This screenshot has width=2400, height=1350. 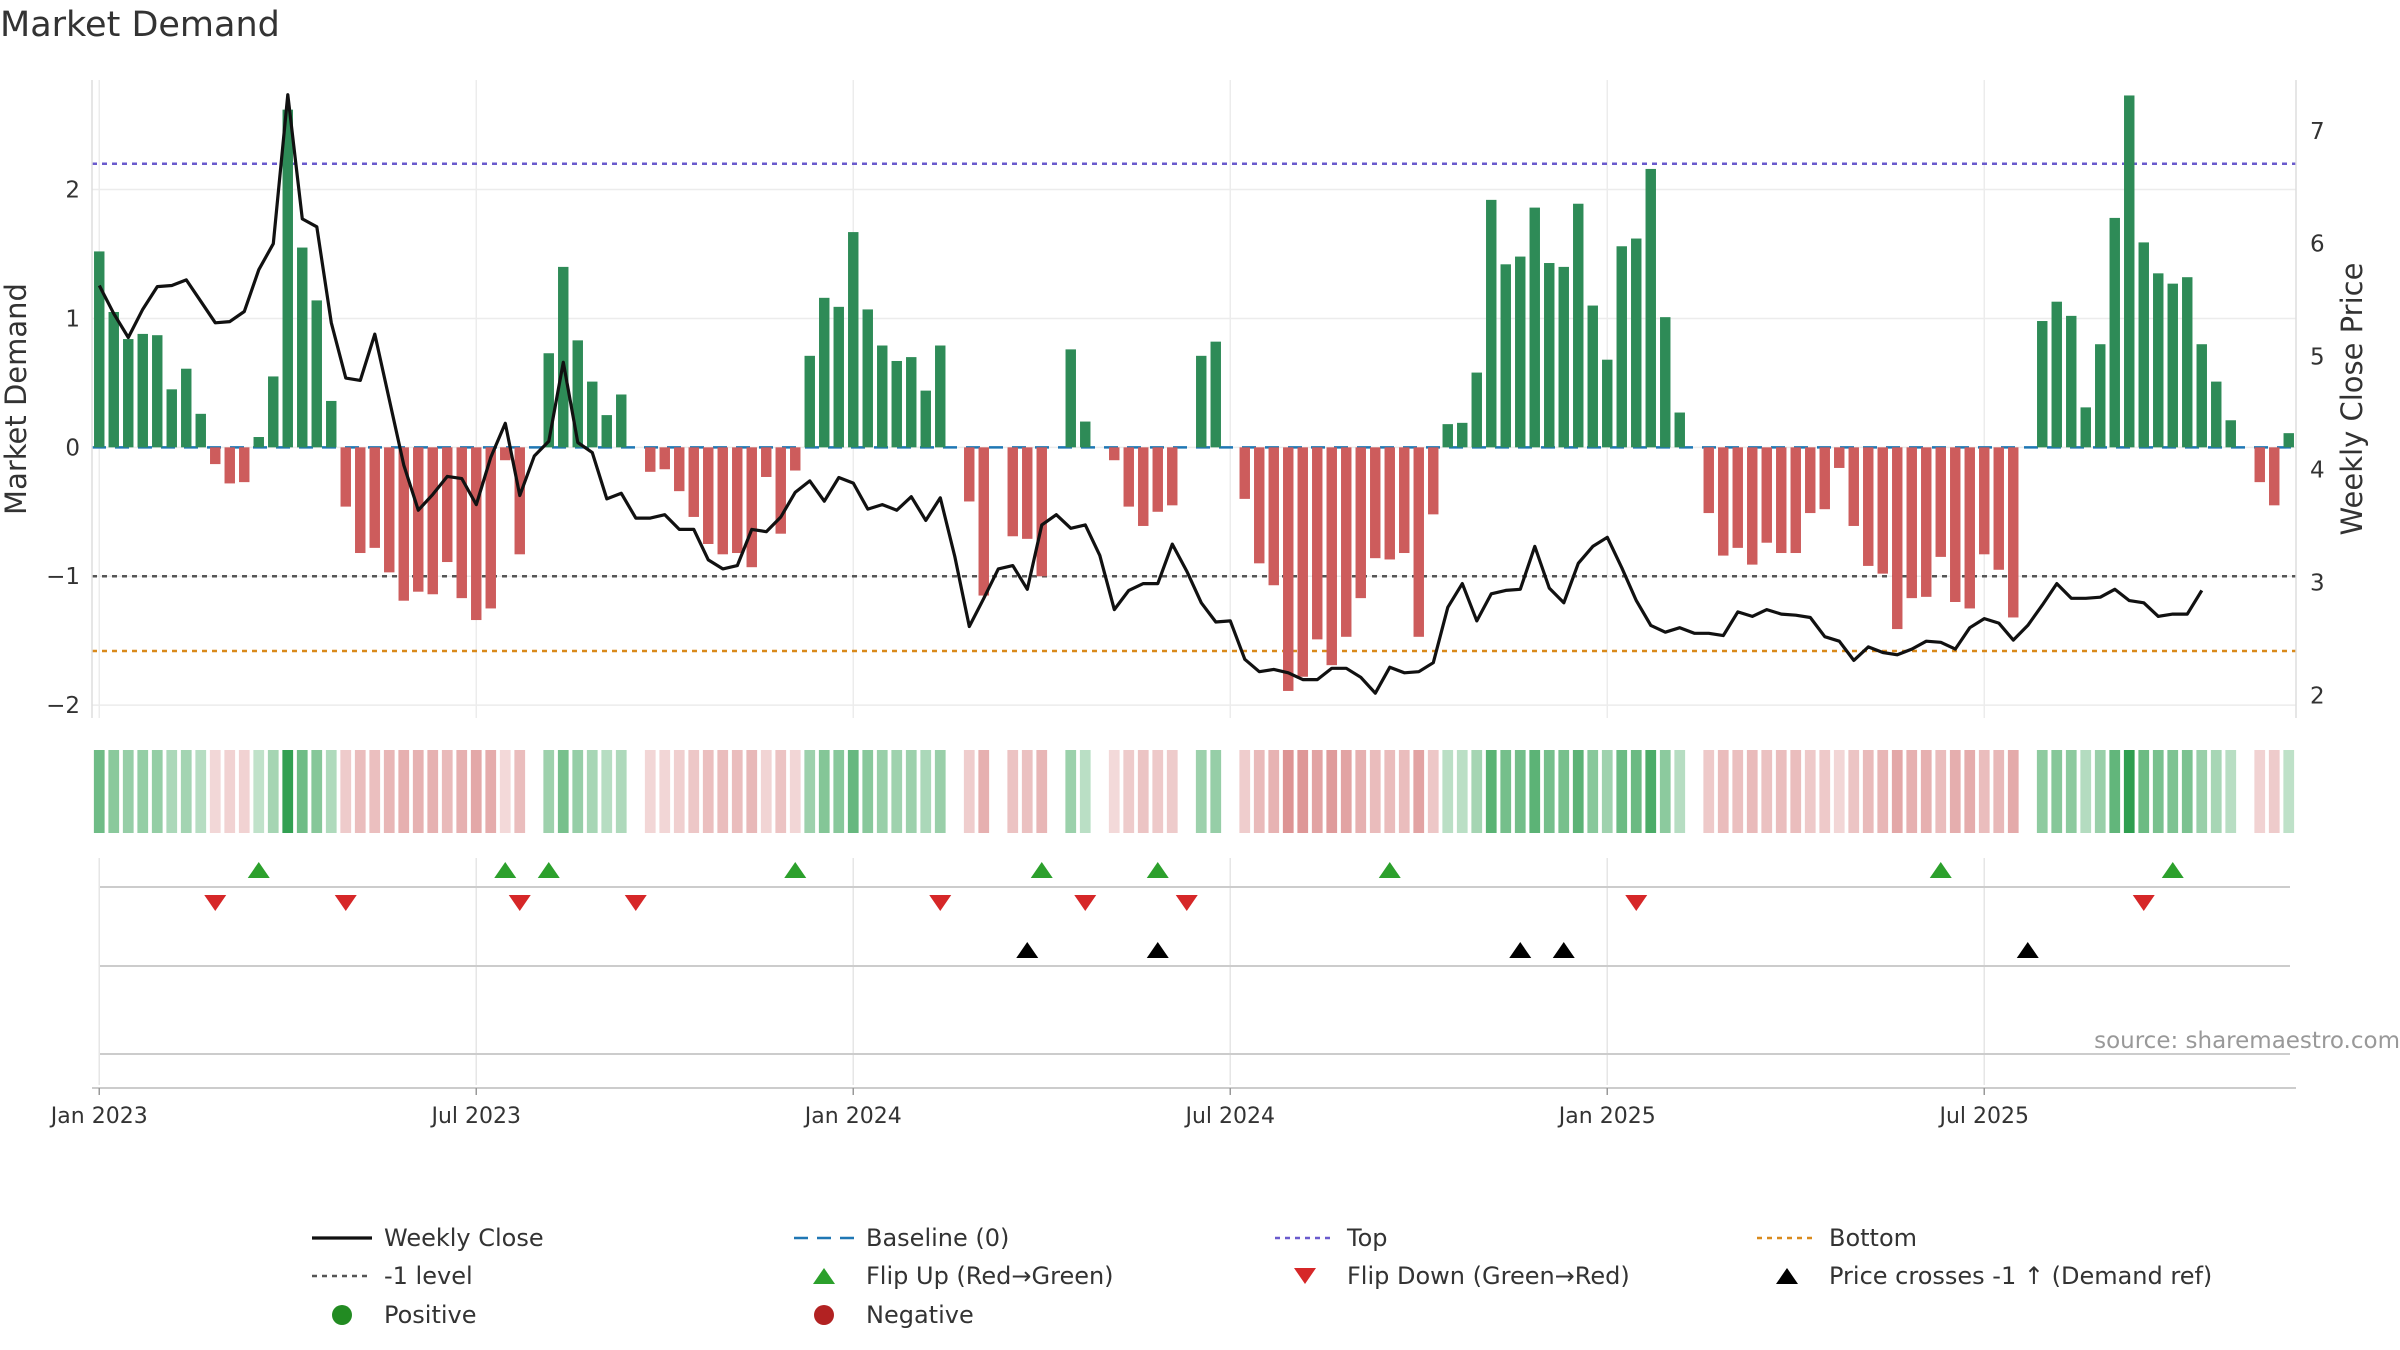 I want to click on x-tick-label: Jul 2025, so click(x=1983, y=1116).